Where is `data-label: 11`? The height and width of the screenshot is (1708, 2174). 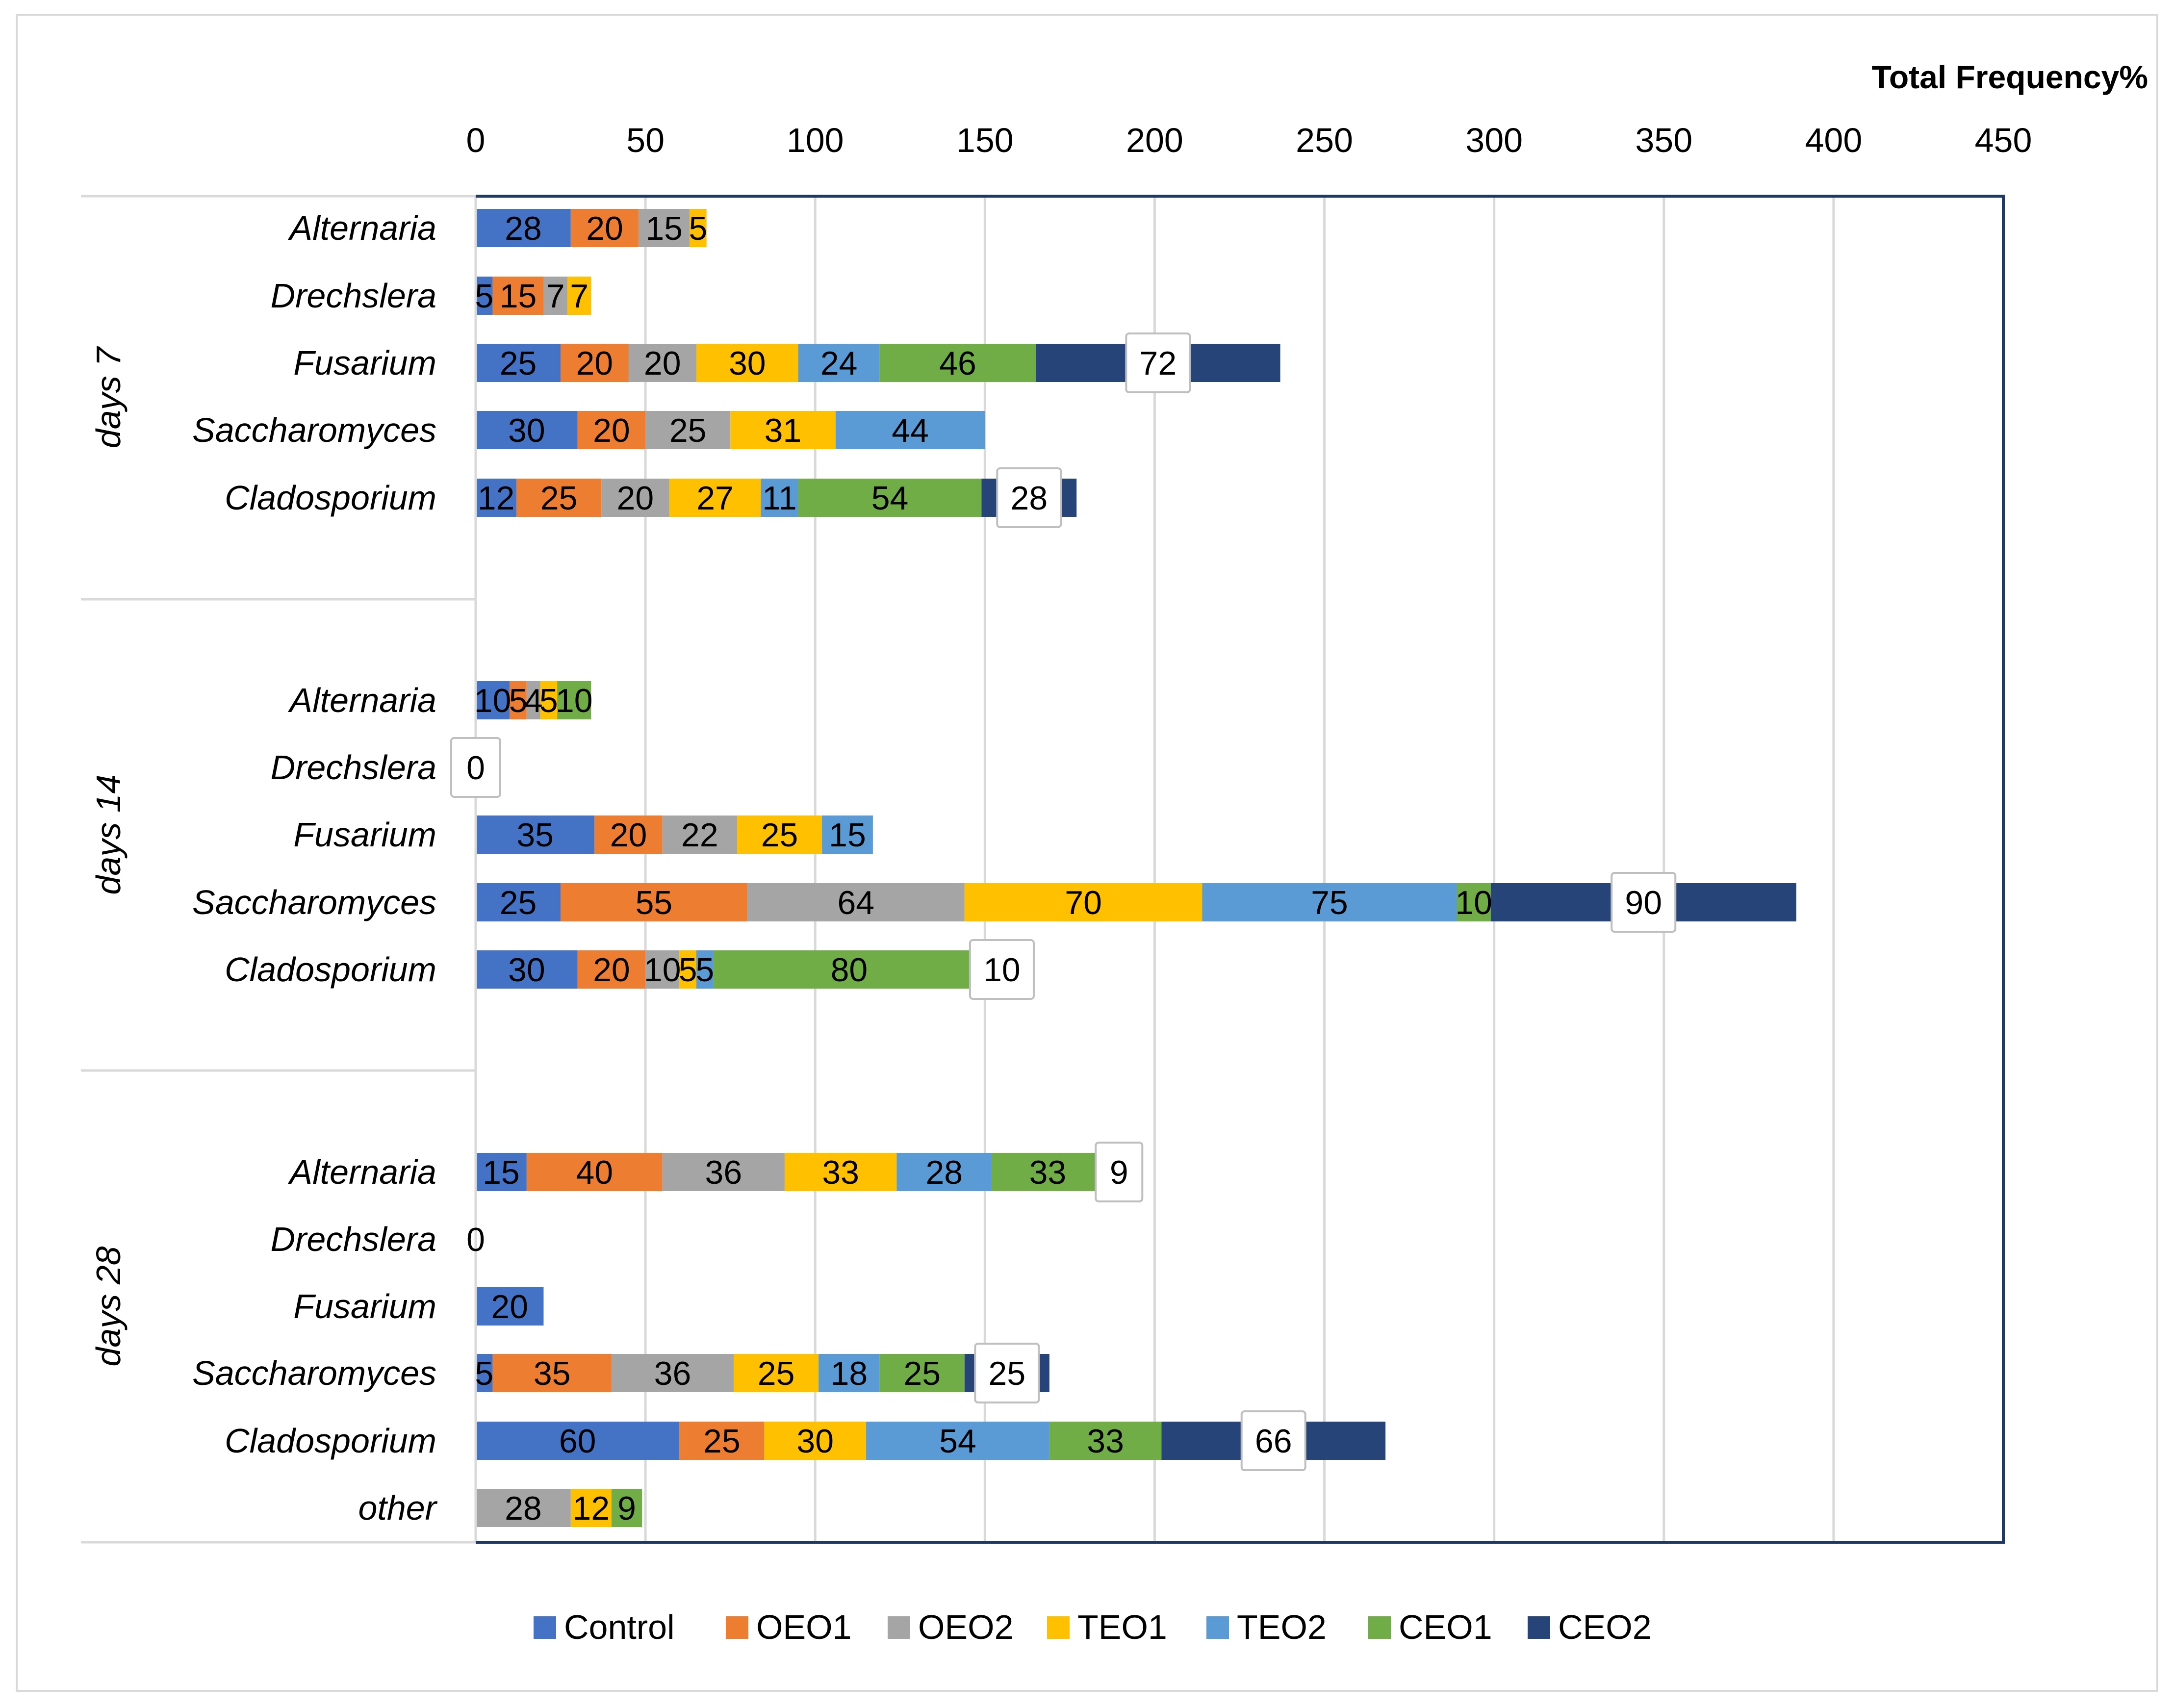 data-label: 11 is located at coordinates (780, 499).